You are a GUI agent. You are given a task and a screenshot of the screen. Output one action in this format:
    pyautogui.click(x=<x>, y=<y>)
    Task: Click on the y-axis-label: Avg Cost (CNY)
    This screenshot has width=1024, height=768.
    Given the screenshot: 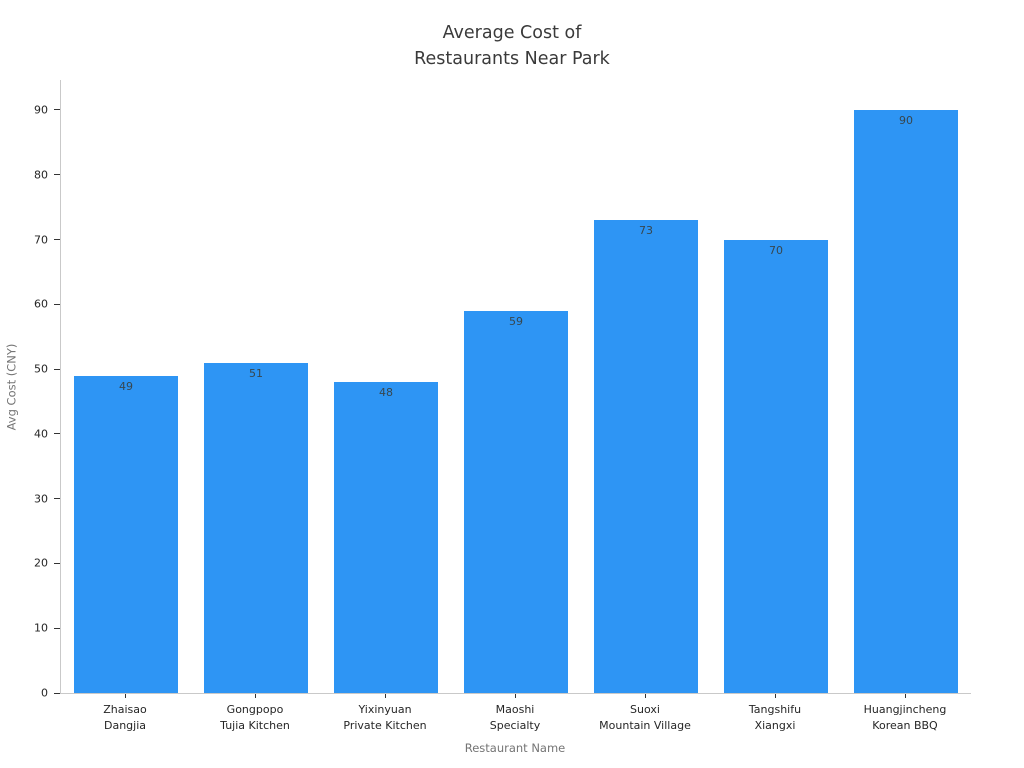 What is the action you would take?
    pyautogui.click(x=11, y=386)
    